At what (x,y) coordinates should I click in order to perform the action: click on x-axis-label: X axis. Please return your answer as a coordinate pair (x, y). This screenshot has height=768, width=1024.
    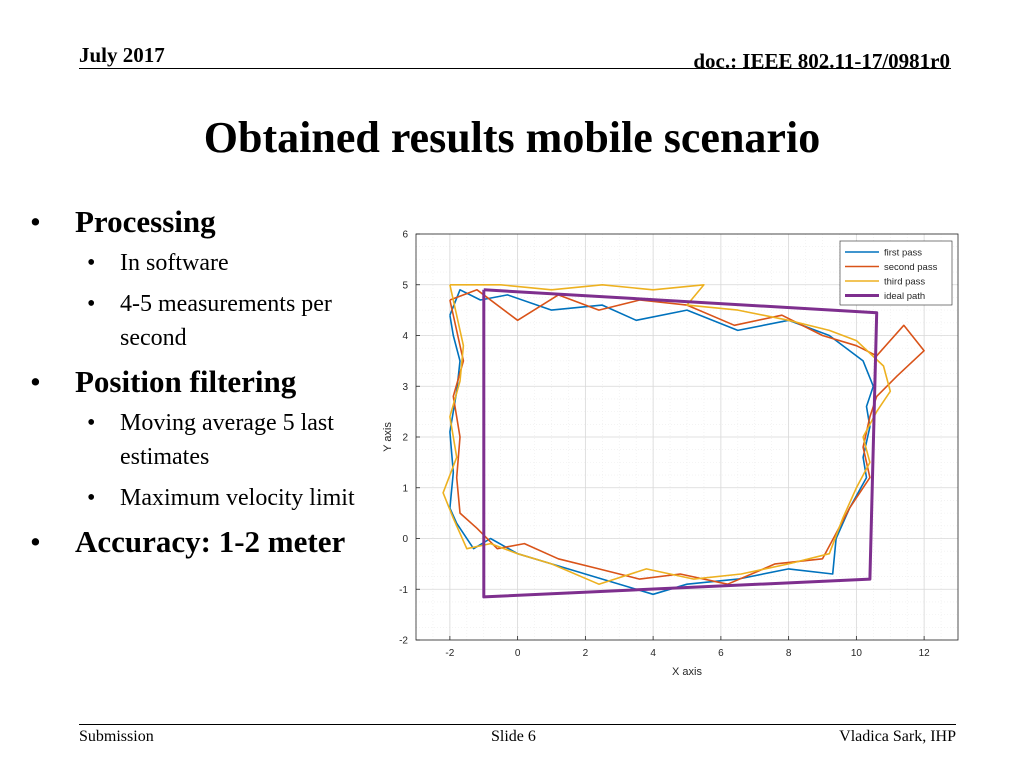
    Looking at the image, I should click on (687, 672).